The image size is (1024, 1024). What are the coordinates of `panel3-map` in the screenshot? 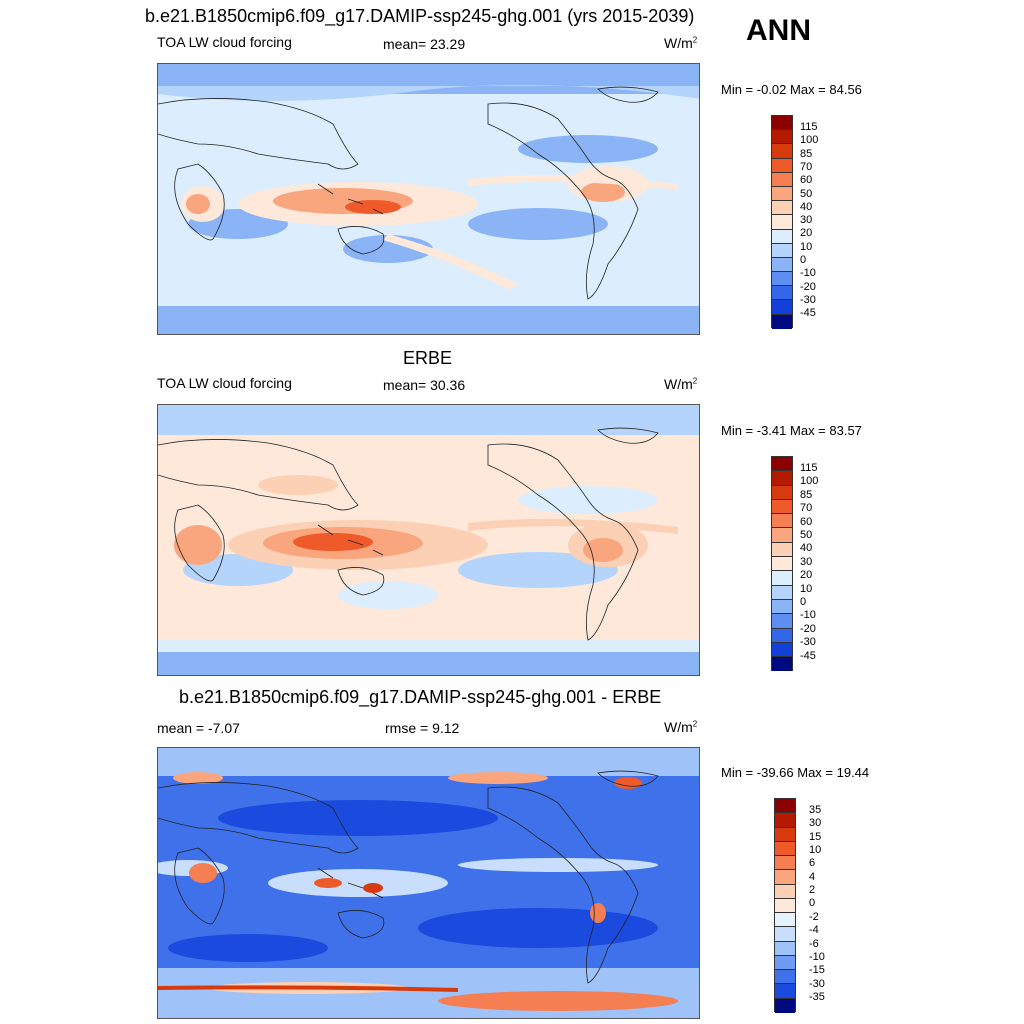 It's located at (428, 883).